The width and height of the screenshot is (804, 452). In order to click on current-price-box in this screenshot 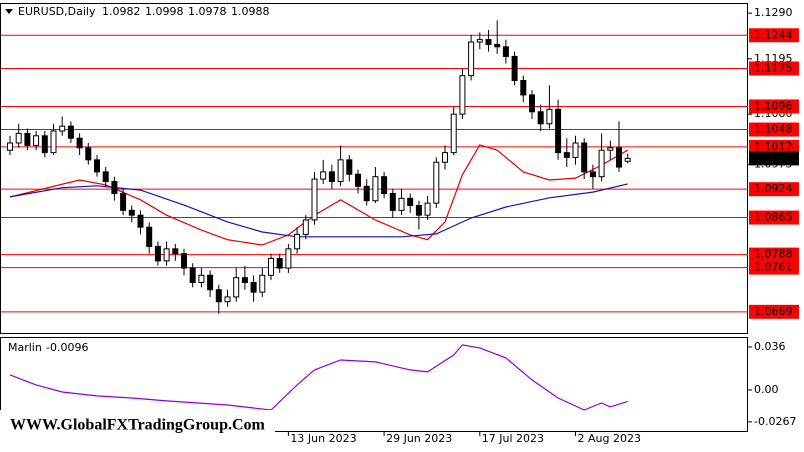, I will do `click(774, 158)`.